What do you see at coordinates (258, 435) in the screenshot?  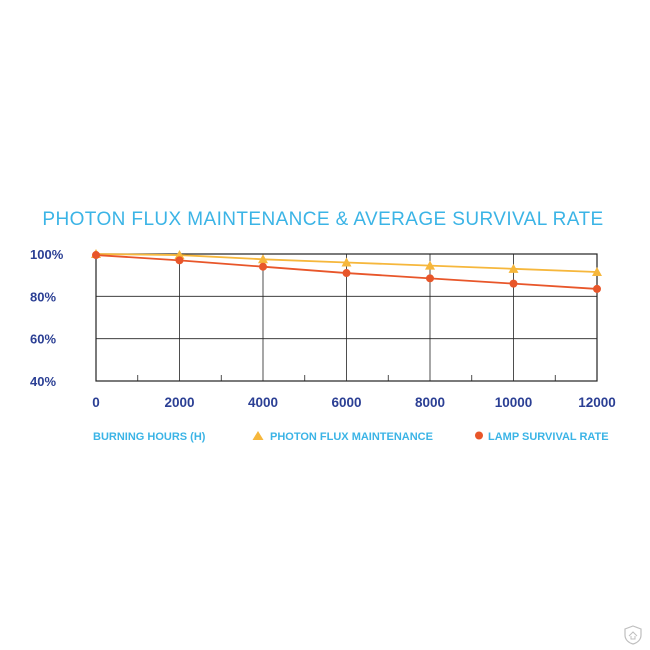 I see `legend-marker-photon-flux` at bounding box center [258, 435].